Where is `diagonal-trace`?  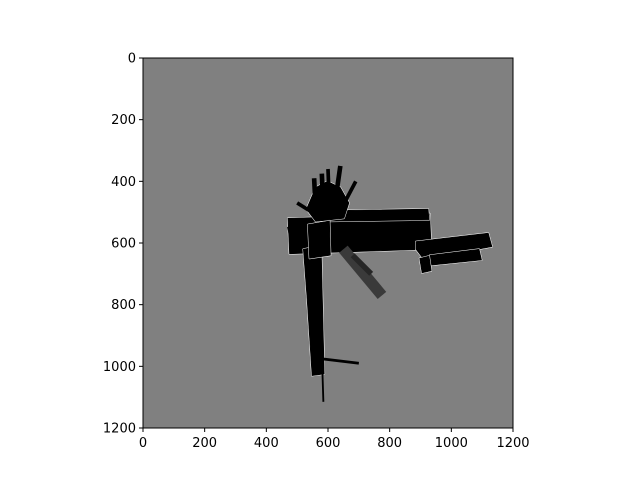 diagonal-trace is located at coordinates (363, 272).